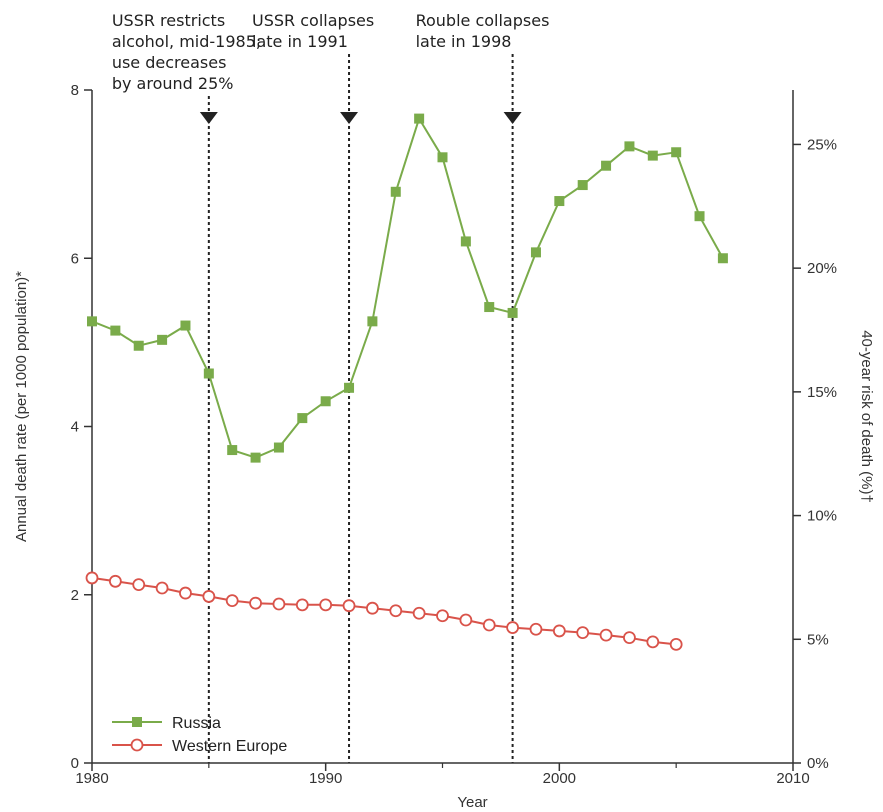 The image size is (883, 812). What do you see at coordinates (75, 90) in the screenshot?
I see `y-tick-label: 8` at bounding box center [75, 90].